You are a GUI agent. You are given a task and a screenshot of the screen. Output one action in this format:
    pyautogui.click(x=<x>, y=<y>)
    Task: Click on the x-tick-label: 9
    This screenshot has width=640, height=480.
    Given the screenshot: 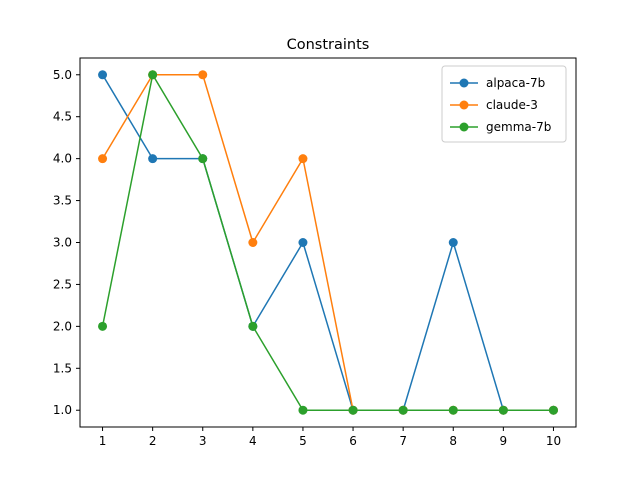 What is the action you would take?
    pyautogui.click(x=504, y=441)
    